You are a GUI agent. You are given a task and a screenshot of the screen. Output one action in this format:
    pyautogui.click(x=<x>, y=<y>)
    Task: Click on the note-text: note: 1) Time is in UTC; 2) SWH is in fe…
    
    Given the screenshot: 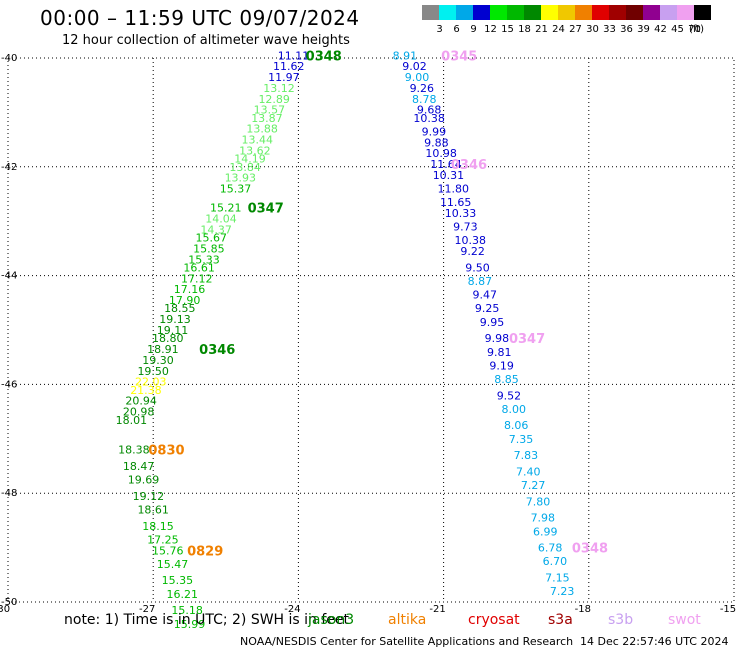 What is the action you would take?
    pyautogui.click(x=207, y=620)
    